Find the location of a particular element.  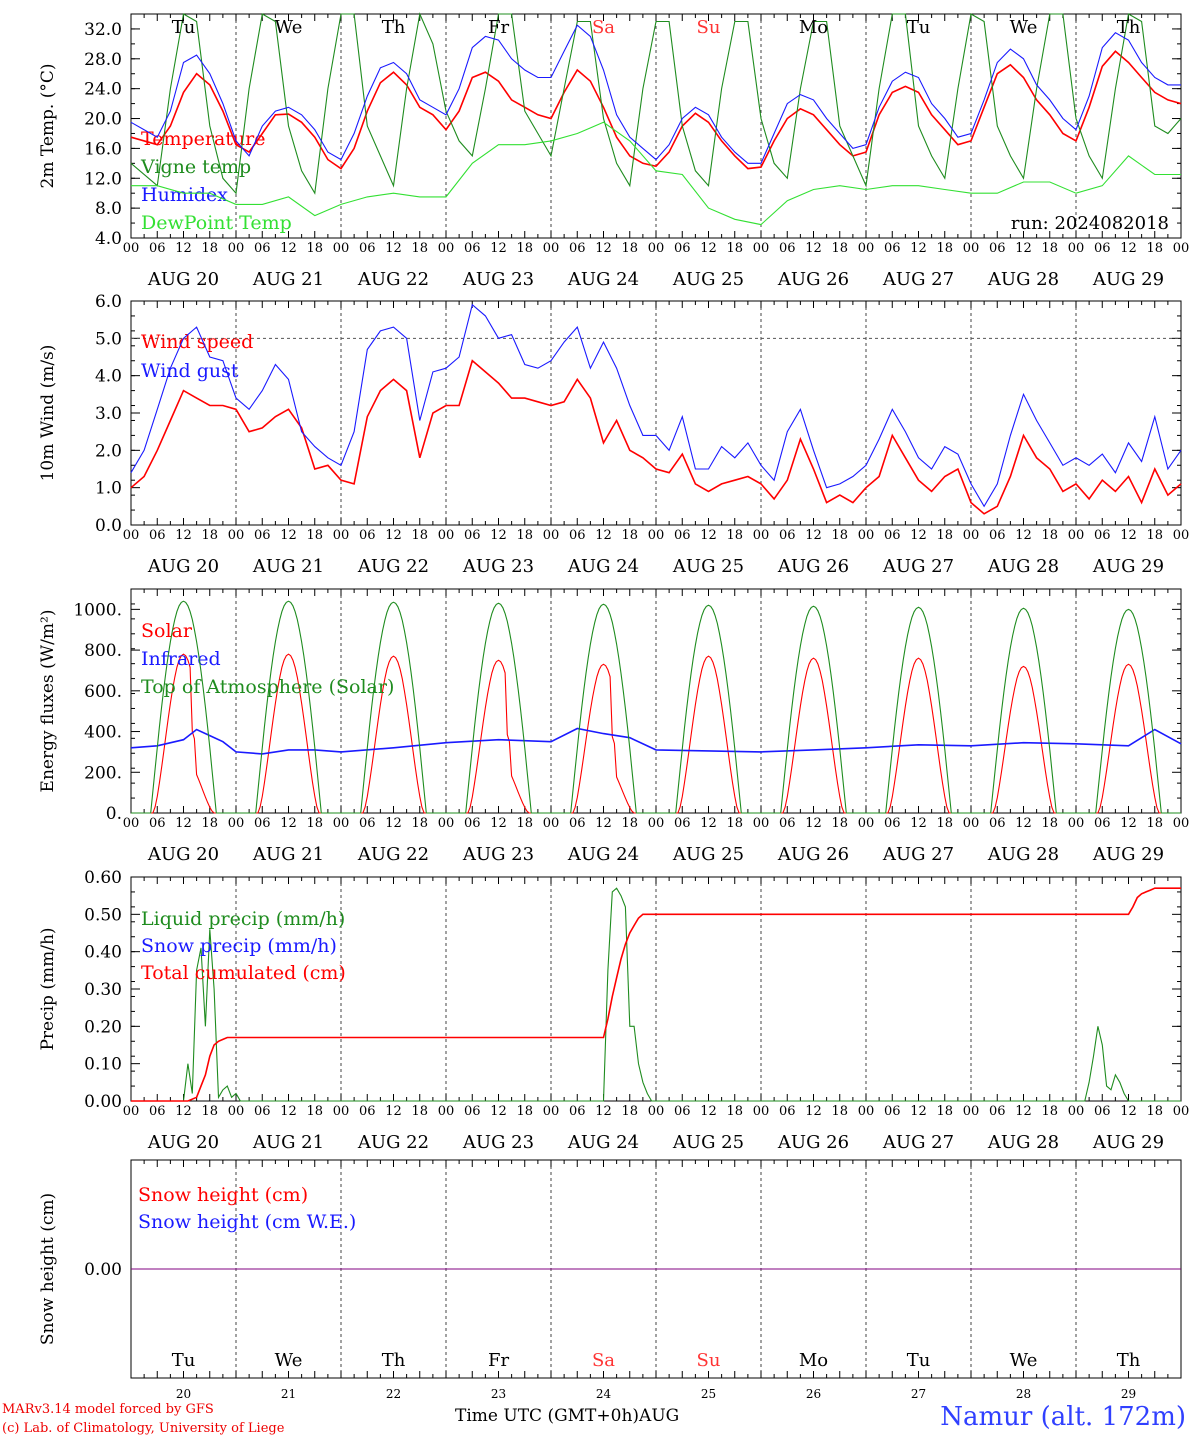

day-number: 22 is located at coordinates (393, 1393).